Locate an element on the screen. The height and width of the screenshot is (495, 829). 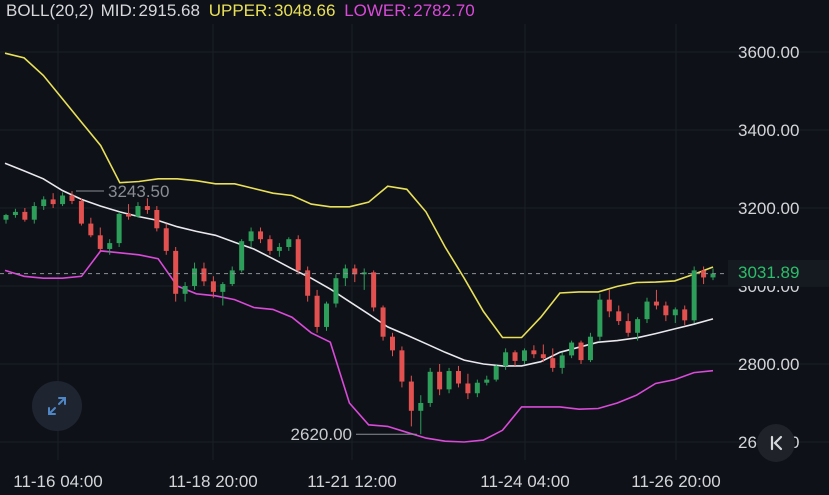
x-tick-label: 11-16 04:00 is located at coordinates (57, 481).